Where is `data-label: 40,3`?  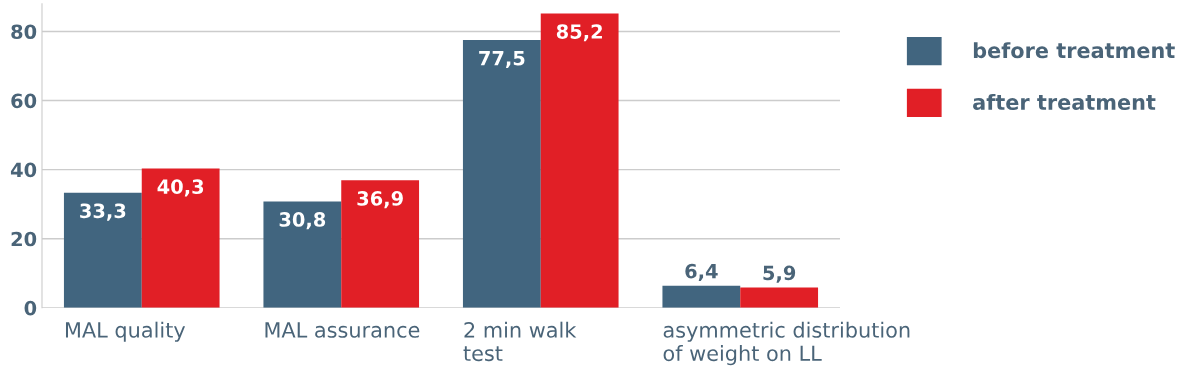
data-label: 40,3 is located at coordinates (180, 188).